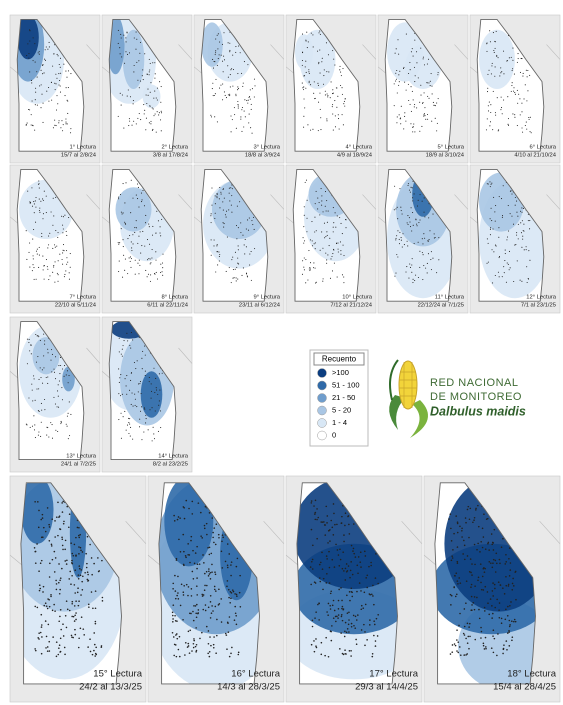 The image size is (563, 705). Describe the element at coordinates (474, 383) in the screenshot. I see `logo-text: RED NACIONAL` at that location.